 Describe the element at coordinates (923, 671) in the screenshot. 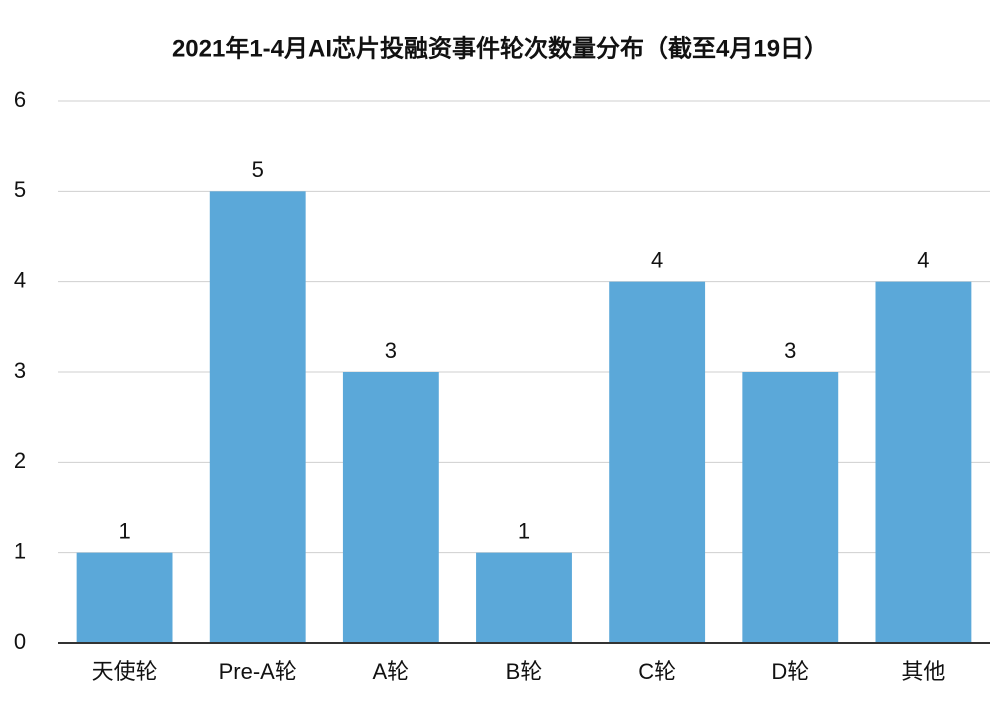

I see `x-tick-label: 其他` at that location.